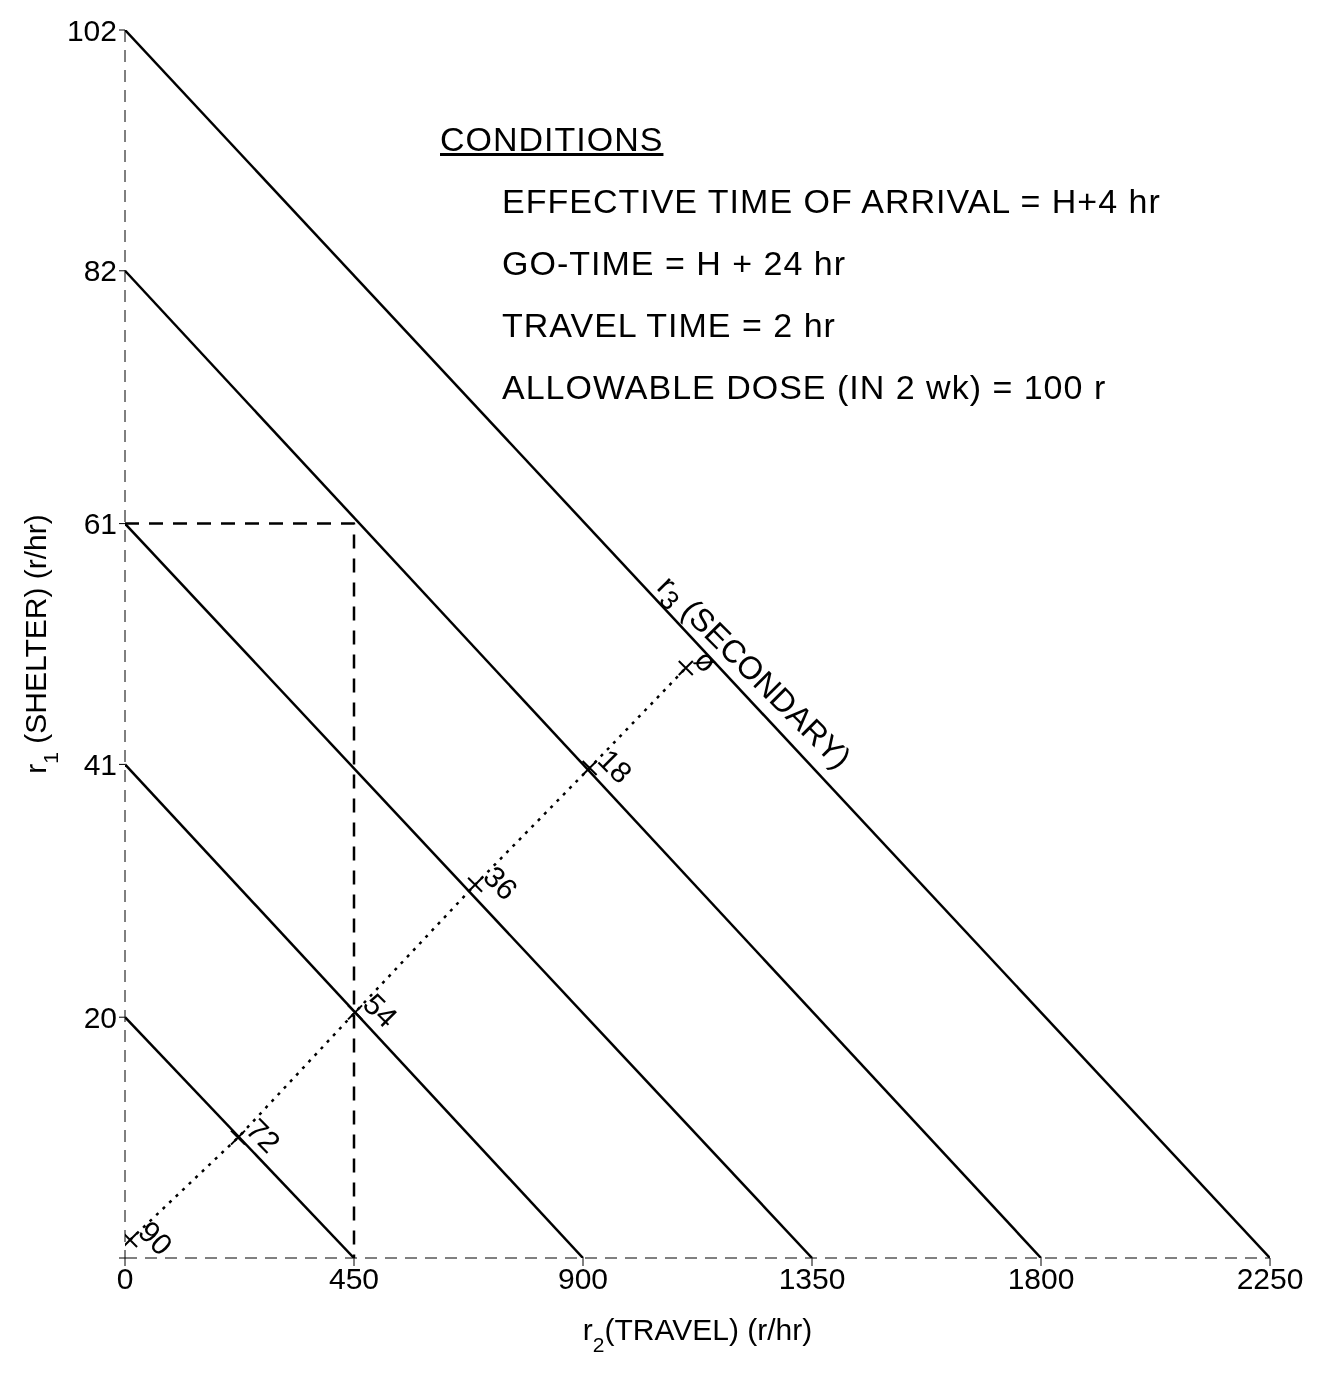 The image size is (1336, 1387). I want to click on annotation: CONDITIONS, so click(552, 139).